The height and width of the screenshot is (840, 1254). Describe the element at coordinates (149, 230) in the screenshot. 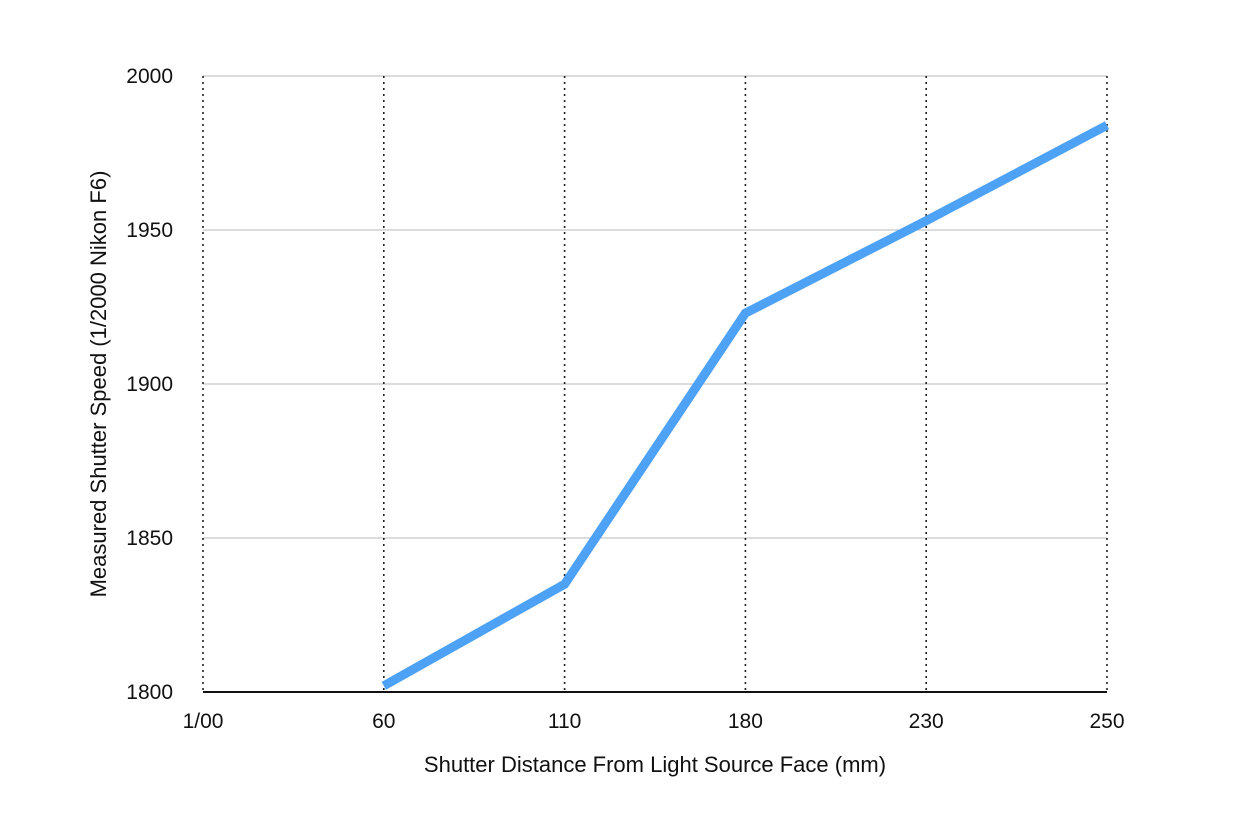

I see `y-tick-label: 1950` at that location.